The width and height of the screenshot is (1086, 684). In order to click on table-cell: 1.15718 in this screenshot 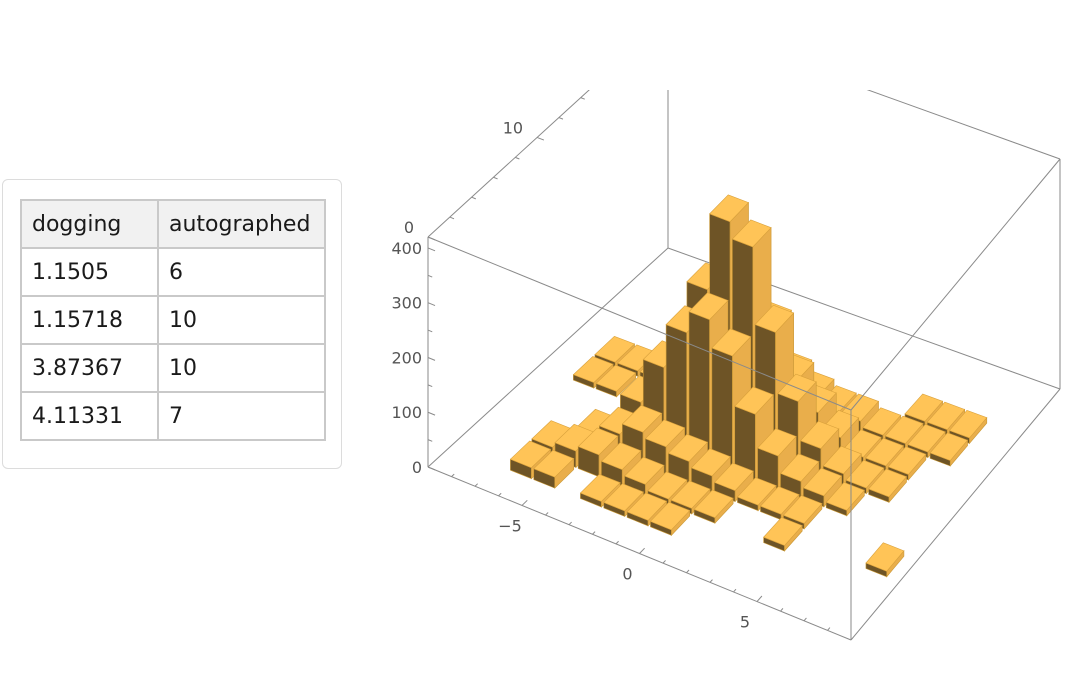, I will do `click(89, 320)`.